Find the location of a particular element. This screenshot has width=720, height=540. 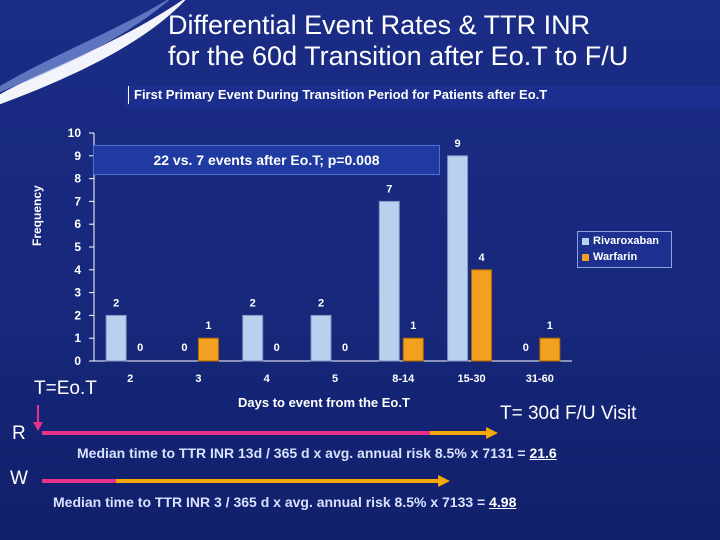

chart-legend: Rivaroxaban Warfarin is located at coordinates (624, 249).